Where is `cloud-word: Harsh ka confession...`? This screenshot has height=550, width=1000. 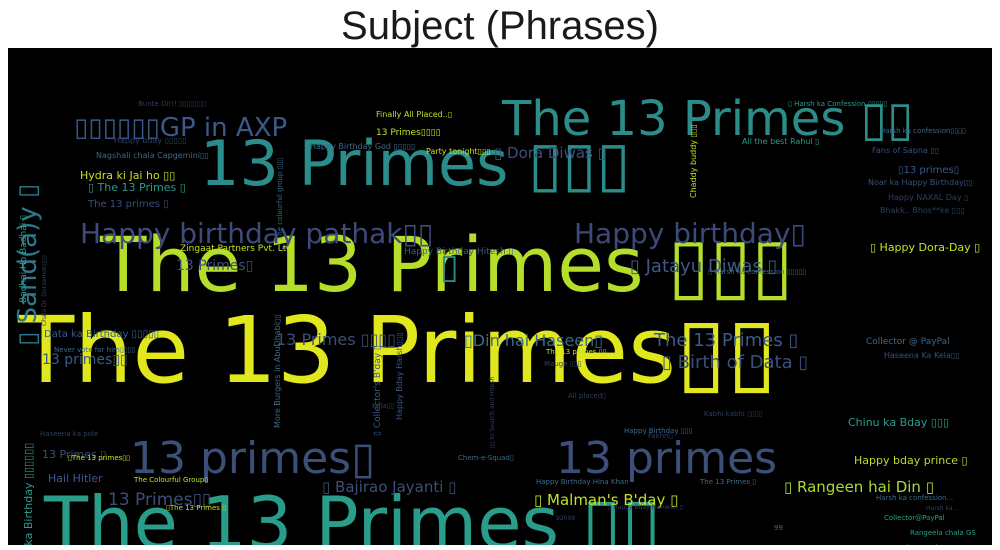 cloud-word: Harsh ka confession... is located at coordinates (914, 498).